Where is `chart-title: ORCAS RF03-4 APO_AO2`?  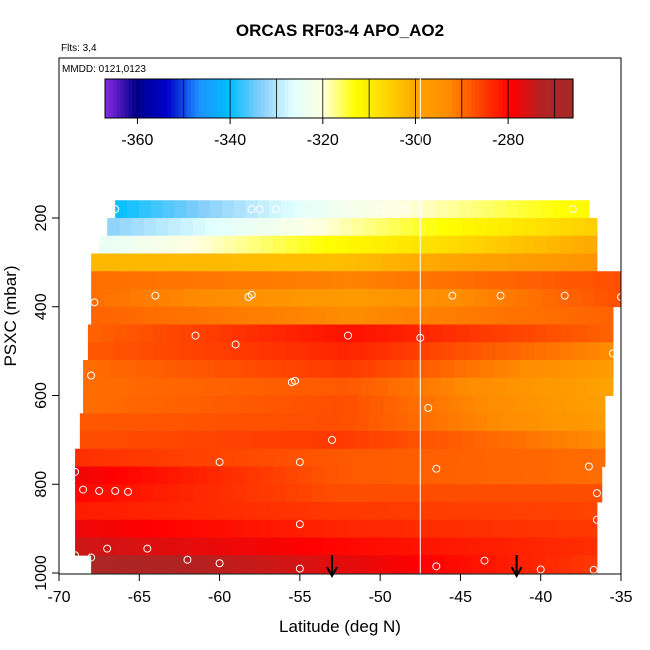
chart-title: ORCAS RF03-4 APO_AO2 is located at coordinates (340, 30).